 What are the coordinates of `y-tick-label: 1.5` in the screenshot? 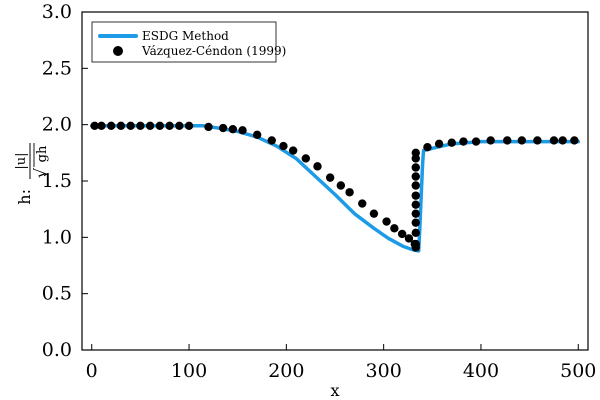 It's located at (57, 181).